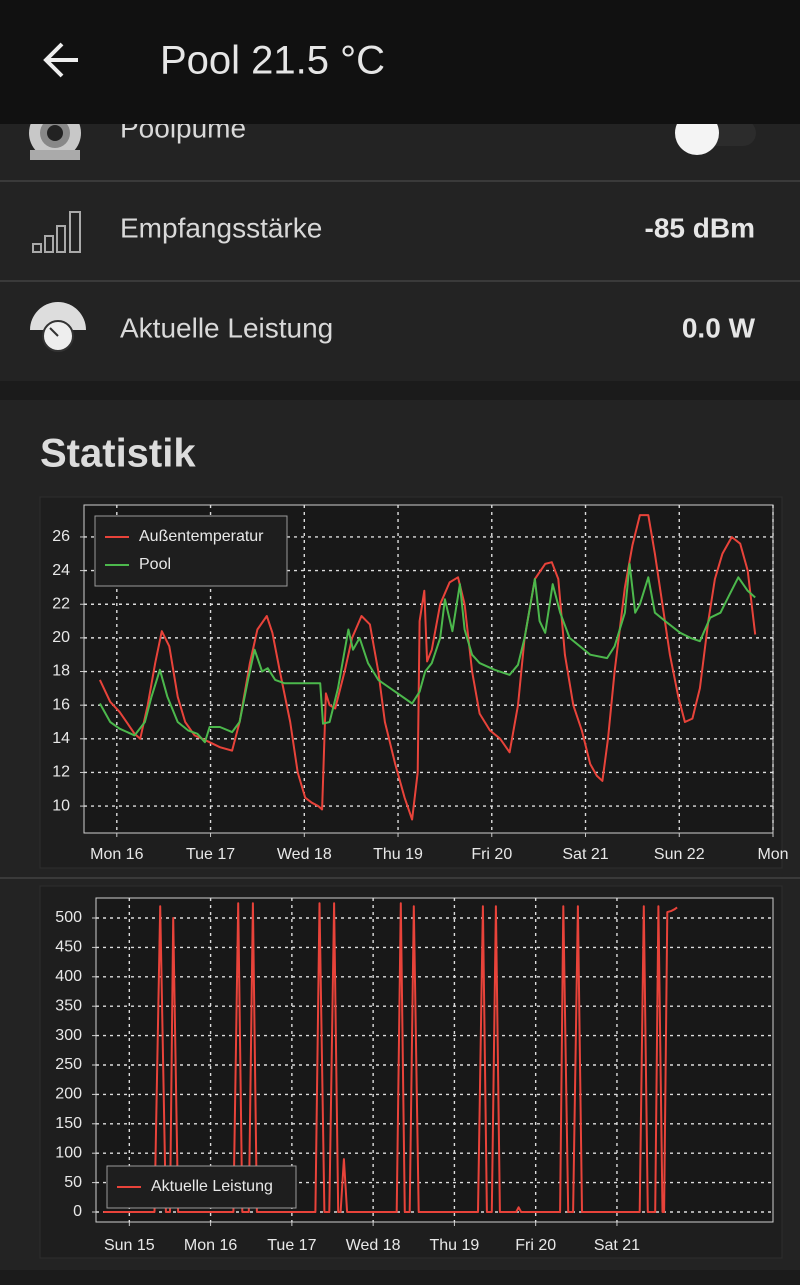 Image resolution: width=800 pixels, height=1285 pixels. Describe the element at coordinates (68, 1035) in the screenshot. I see `y-tick-label: 300` at that location.